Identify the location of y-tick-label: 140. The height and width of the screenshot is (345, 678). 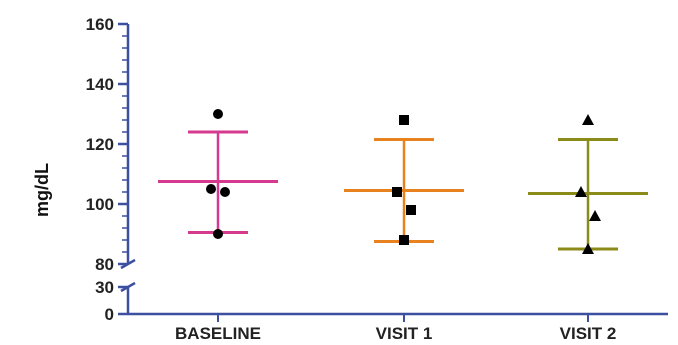
(100, 84).